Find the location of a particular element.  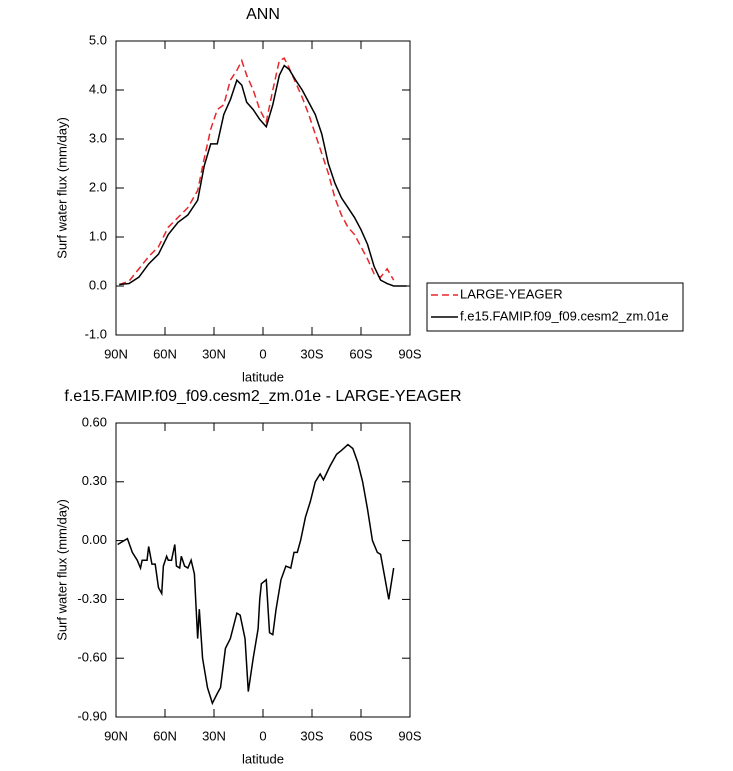

y-tick-label: 3.0 is located at coordinates (98, 137).